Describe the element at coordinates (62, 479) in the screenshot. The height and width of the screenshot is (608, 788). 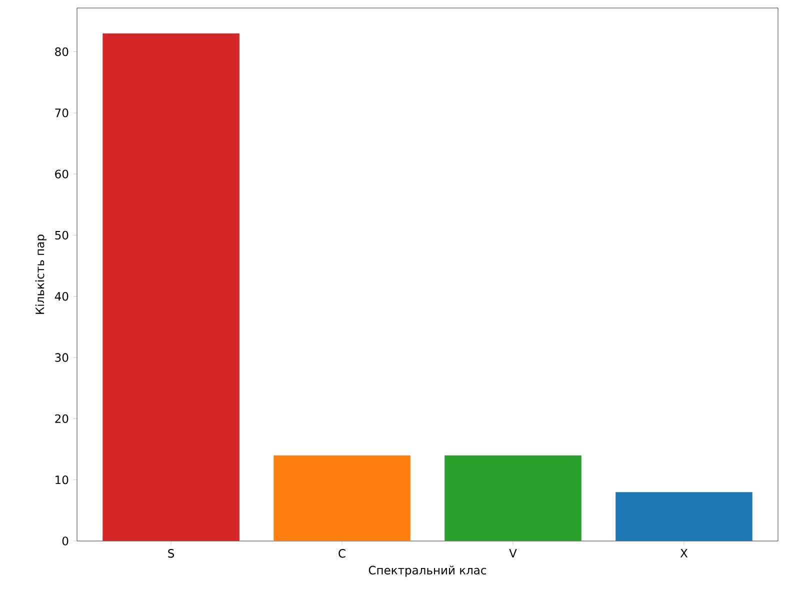
I see `y-tick-label: 10` at that location.